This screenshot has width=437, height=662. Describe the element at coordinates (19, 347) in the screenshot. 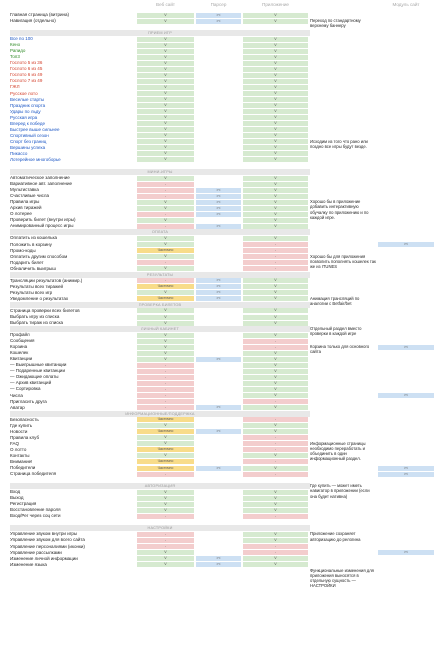

I see `feature-label: Корзина` at that location.